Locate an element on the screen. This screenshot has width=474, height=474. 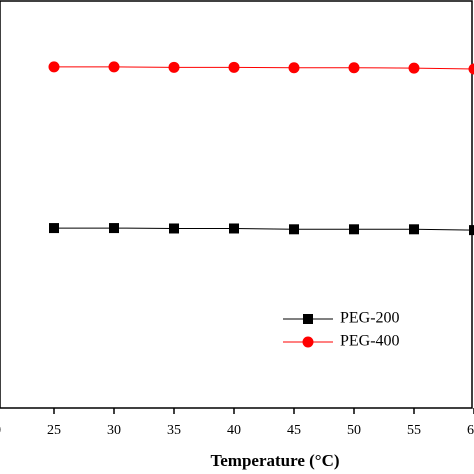
x-axis-label: Temperature (°C) is located at coordinates (274, 460).